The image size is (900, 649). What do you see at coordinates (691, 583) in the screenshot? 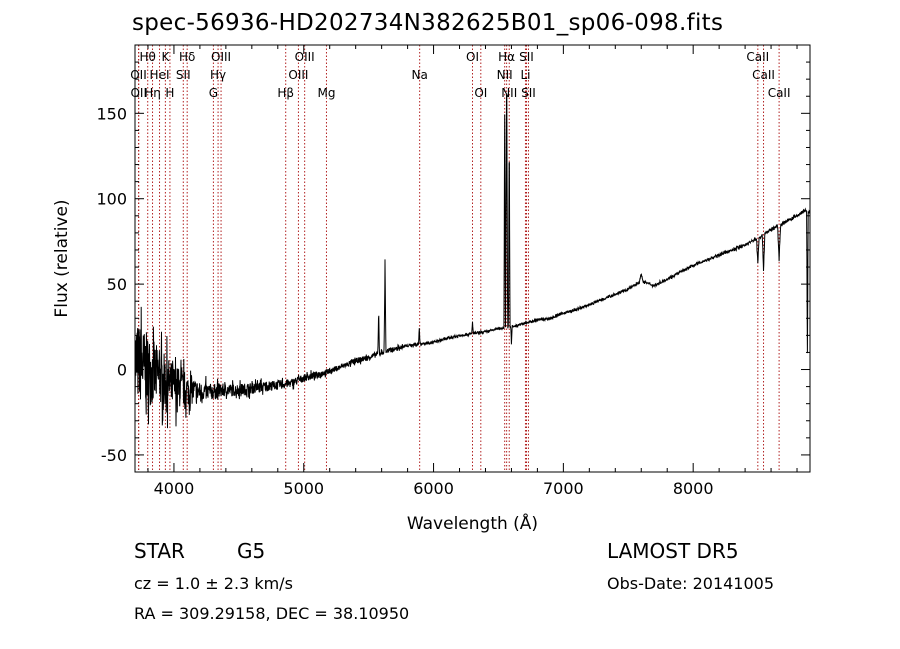
I see `observation-date: Obs-Date: 20141005` at bounding box center [691, 583].